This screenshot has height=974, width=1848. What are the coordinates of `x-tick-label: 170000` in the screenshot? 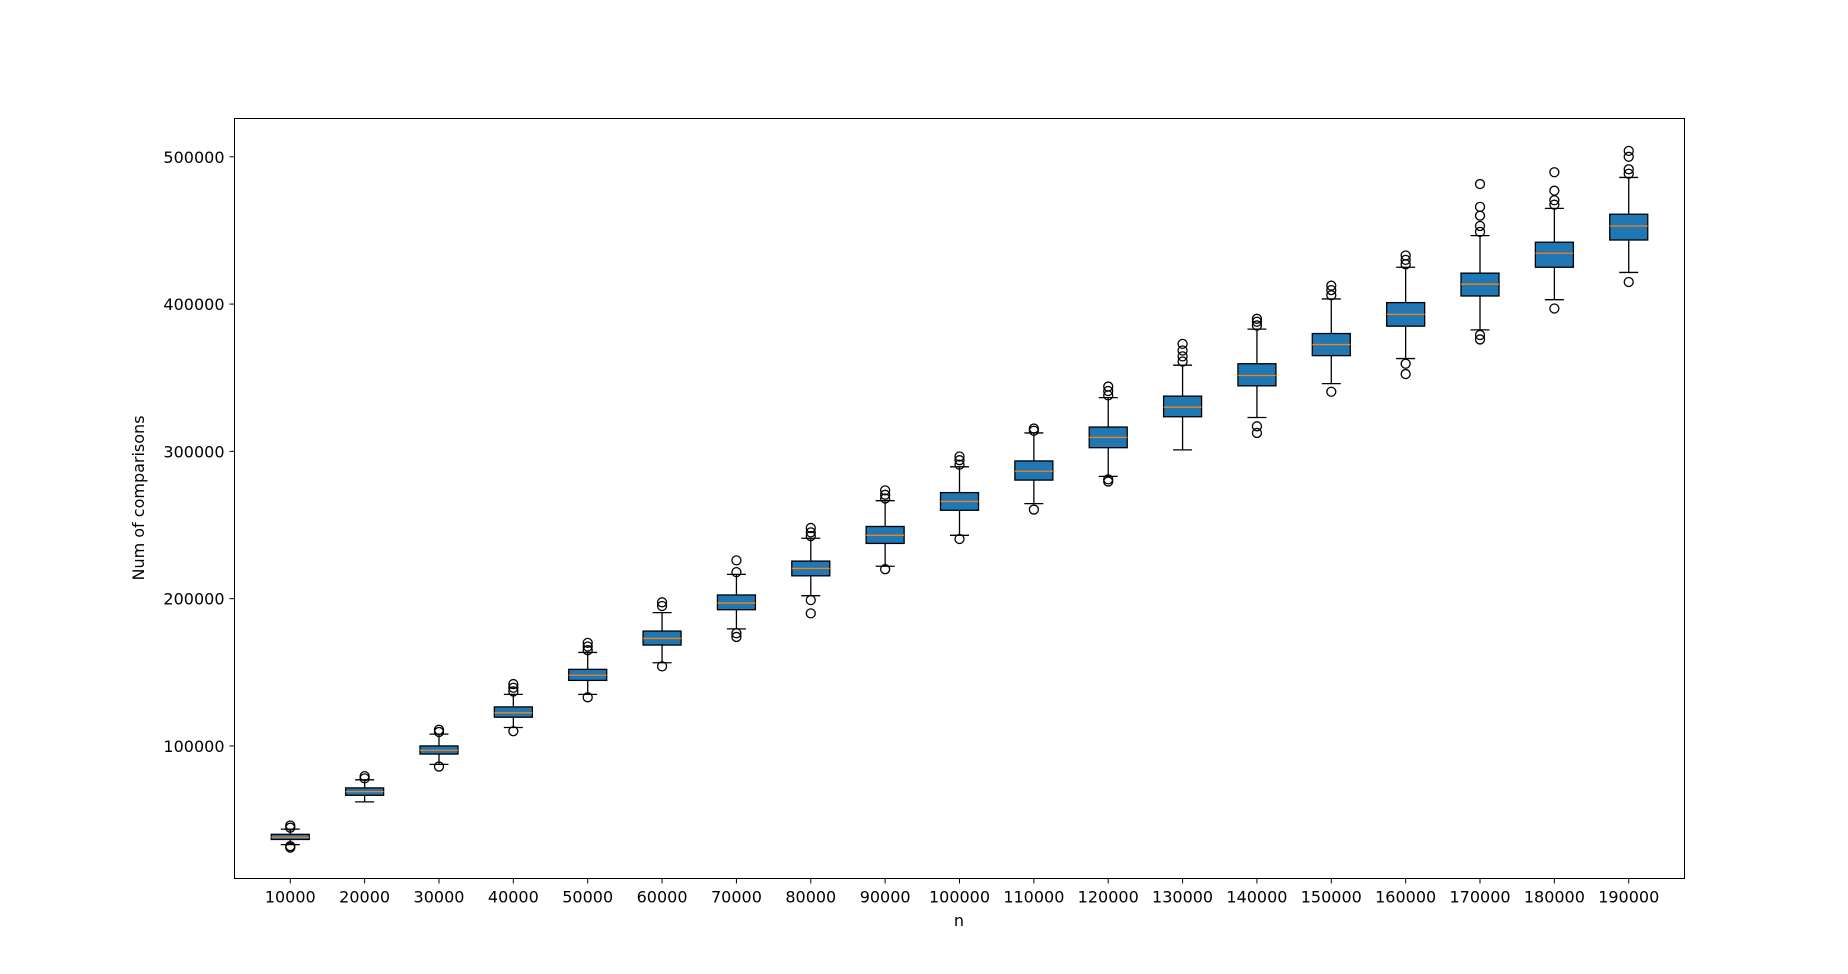 It's located at (1479, 897).